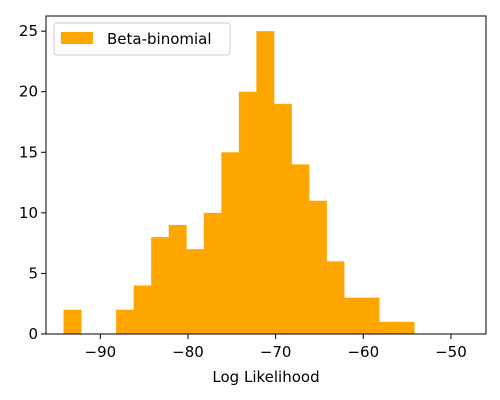 The height and width of the screenshot is (400, 500). What do you see at coordinates (451, 352) in the screenshot?
I see `x-tick-label: −50` at bounding box center [451, 352].